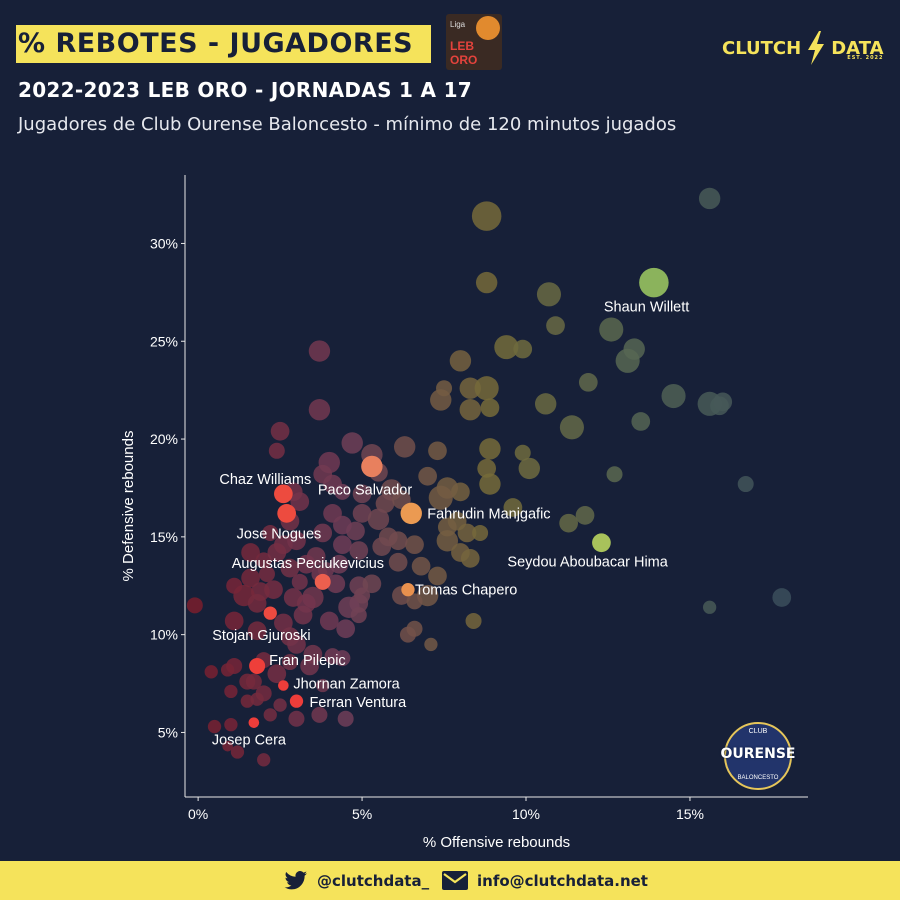 This screenshot has width=900, height=900. Describe the element at coordinates (358, 703) in the screenshot. I see `player-label: Ferran Ventura` at that location.